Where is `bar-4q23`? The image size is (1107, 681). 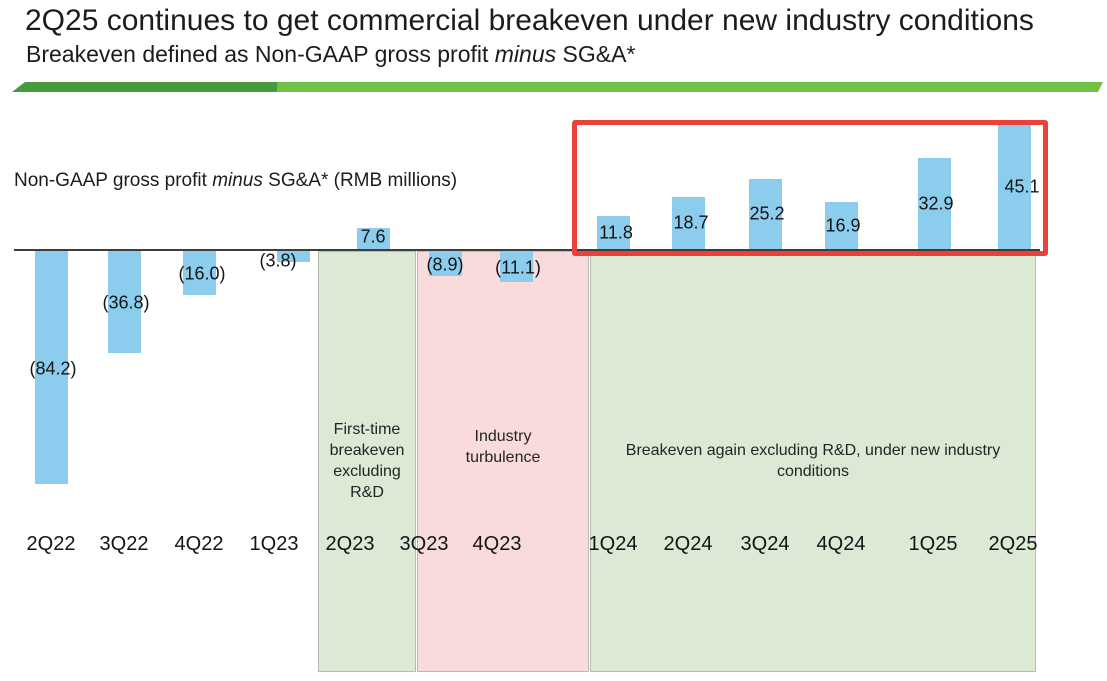
bar-4q23 is located at coordinates (516, 266).